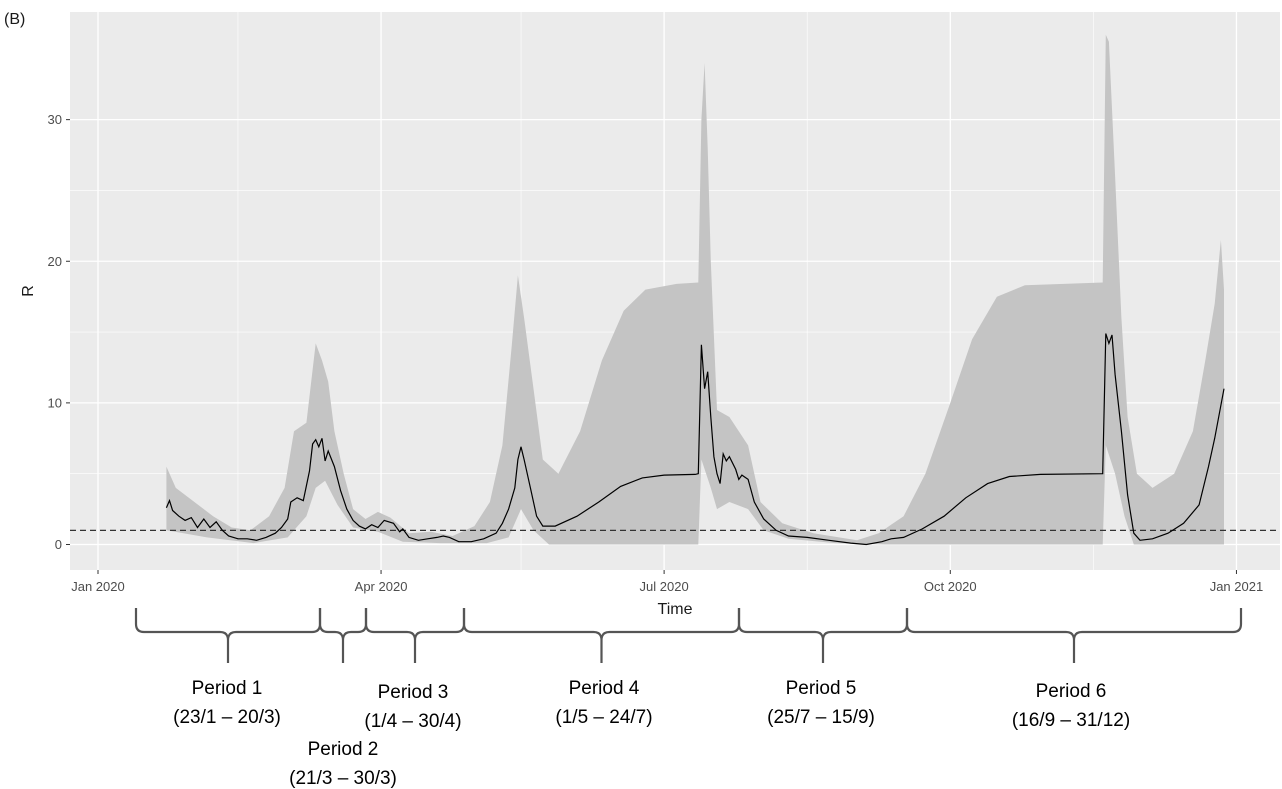  I want to click on x-axis-title: Time, so click(675, 609).